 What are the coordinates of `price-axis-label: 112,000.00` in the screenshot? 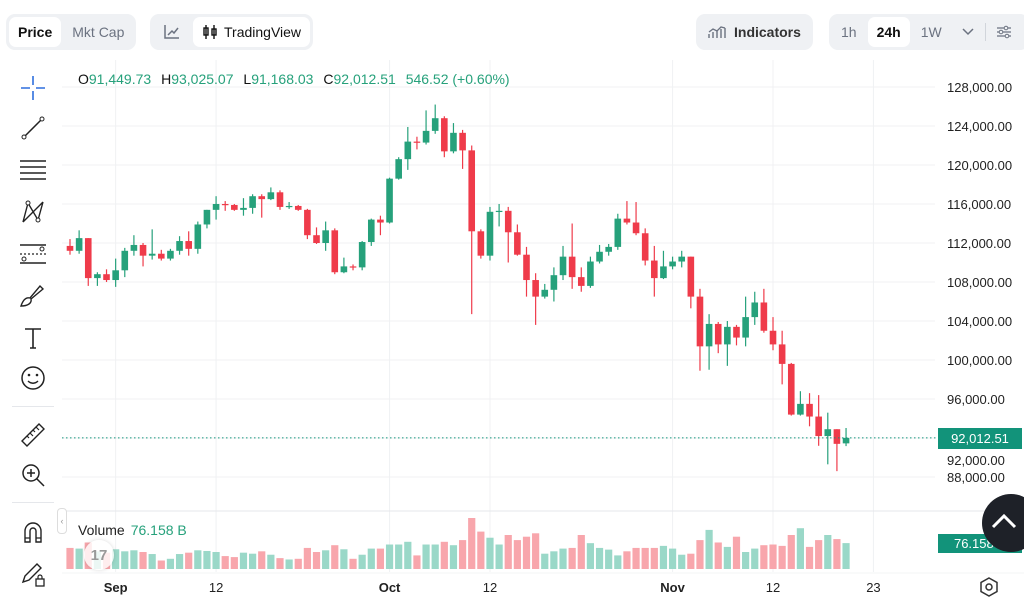 It's located at (979, 243).